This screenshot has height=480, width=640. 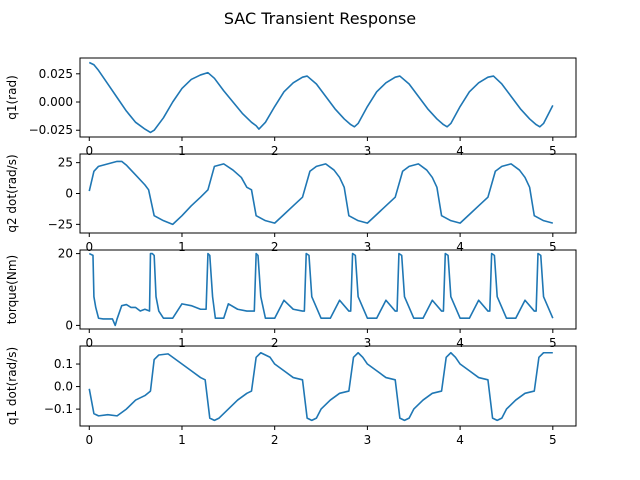 I want to click on y-tick-label: 20, so click(x=65, y=254).